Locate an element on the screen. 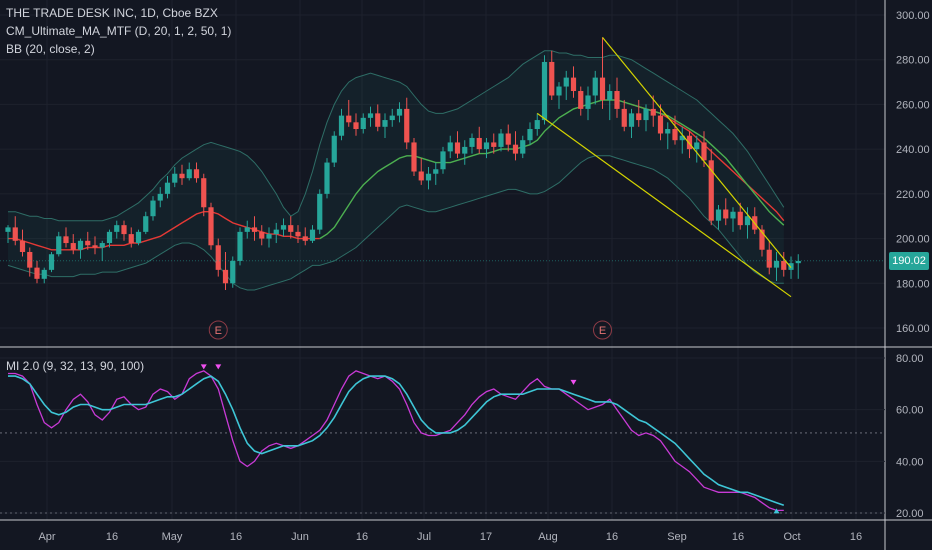  earnings-marker is located at coordinates (218, 330).